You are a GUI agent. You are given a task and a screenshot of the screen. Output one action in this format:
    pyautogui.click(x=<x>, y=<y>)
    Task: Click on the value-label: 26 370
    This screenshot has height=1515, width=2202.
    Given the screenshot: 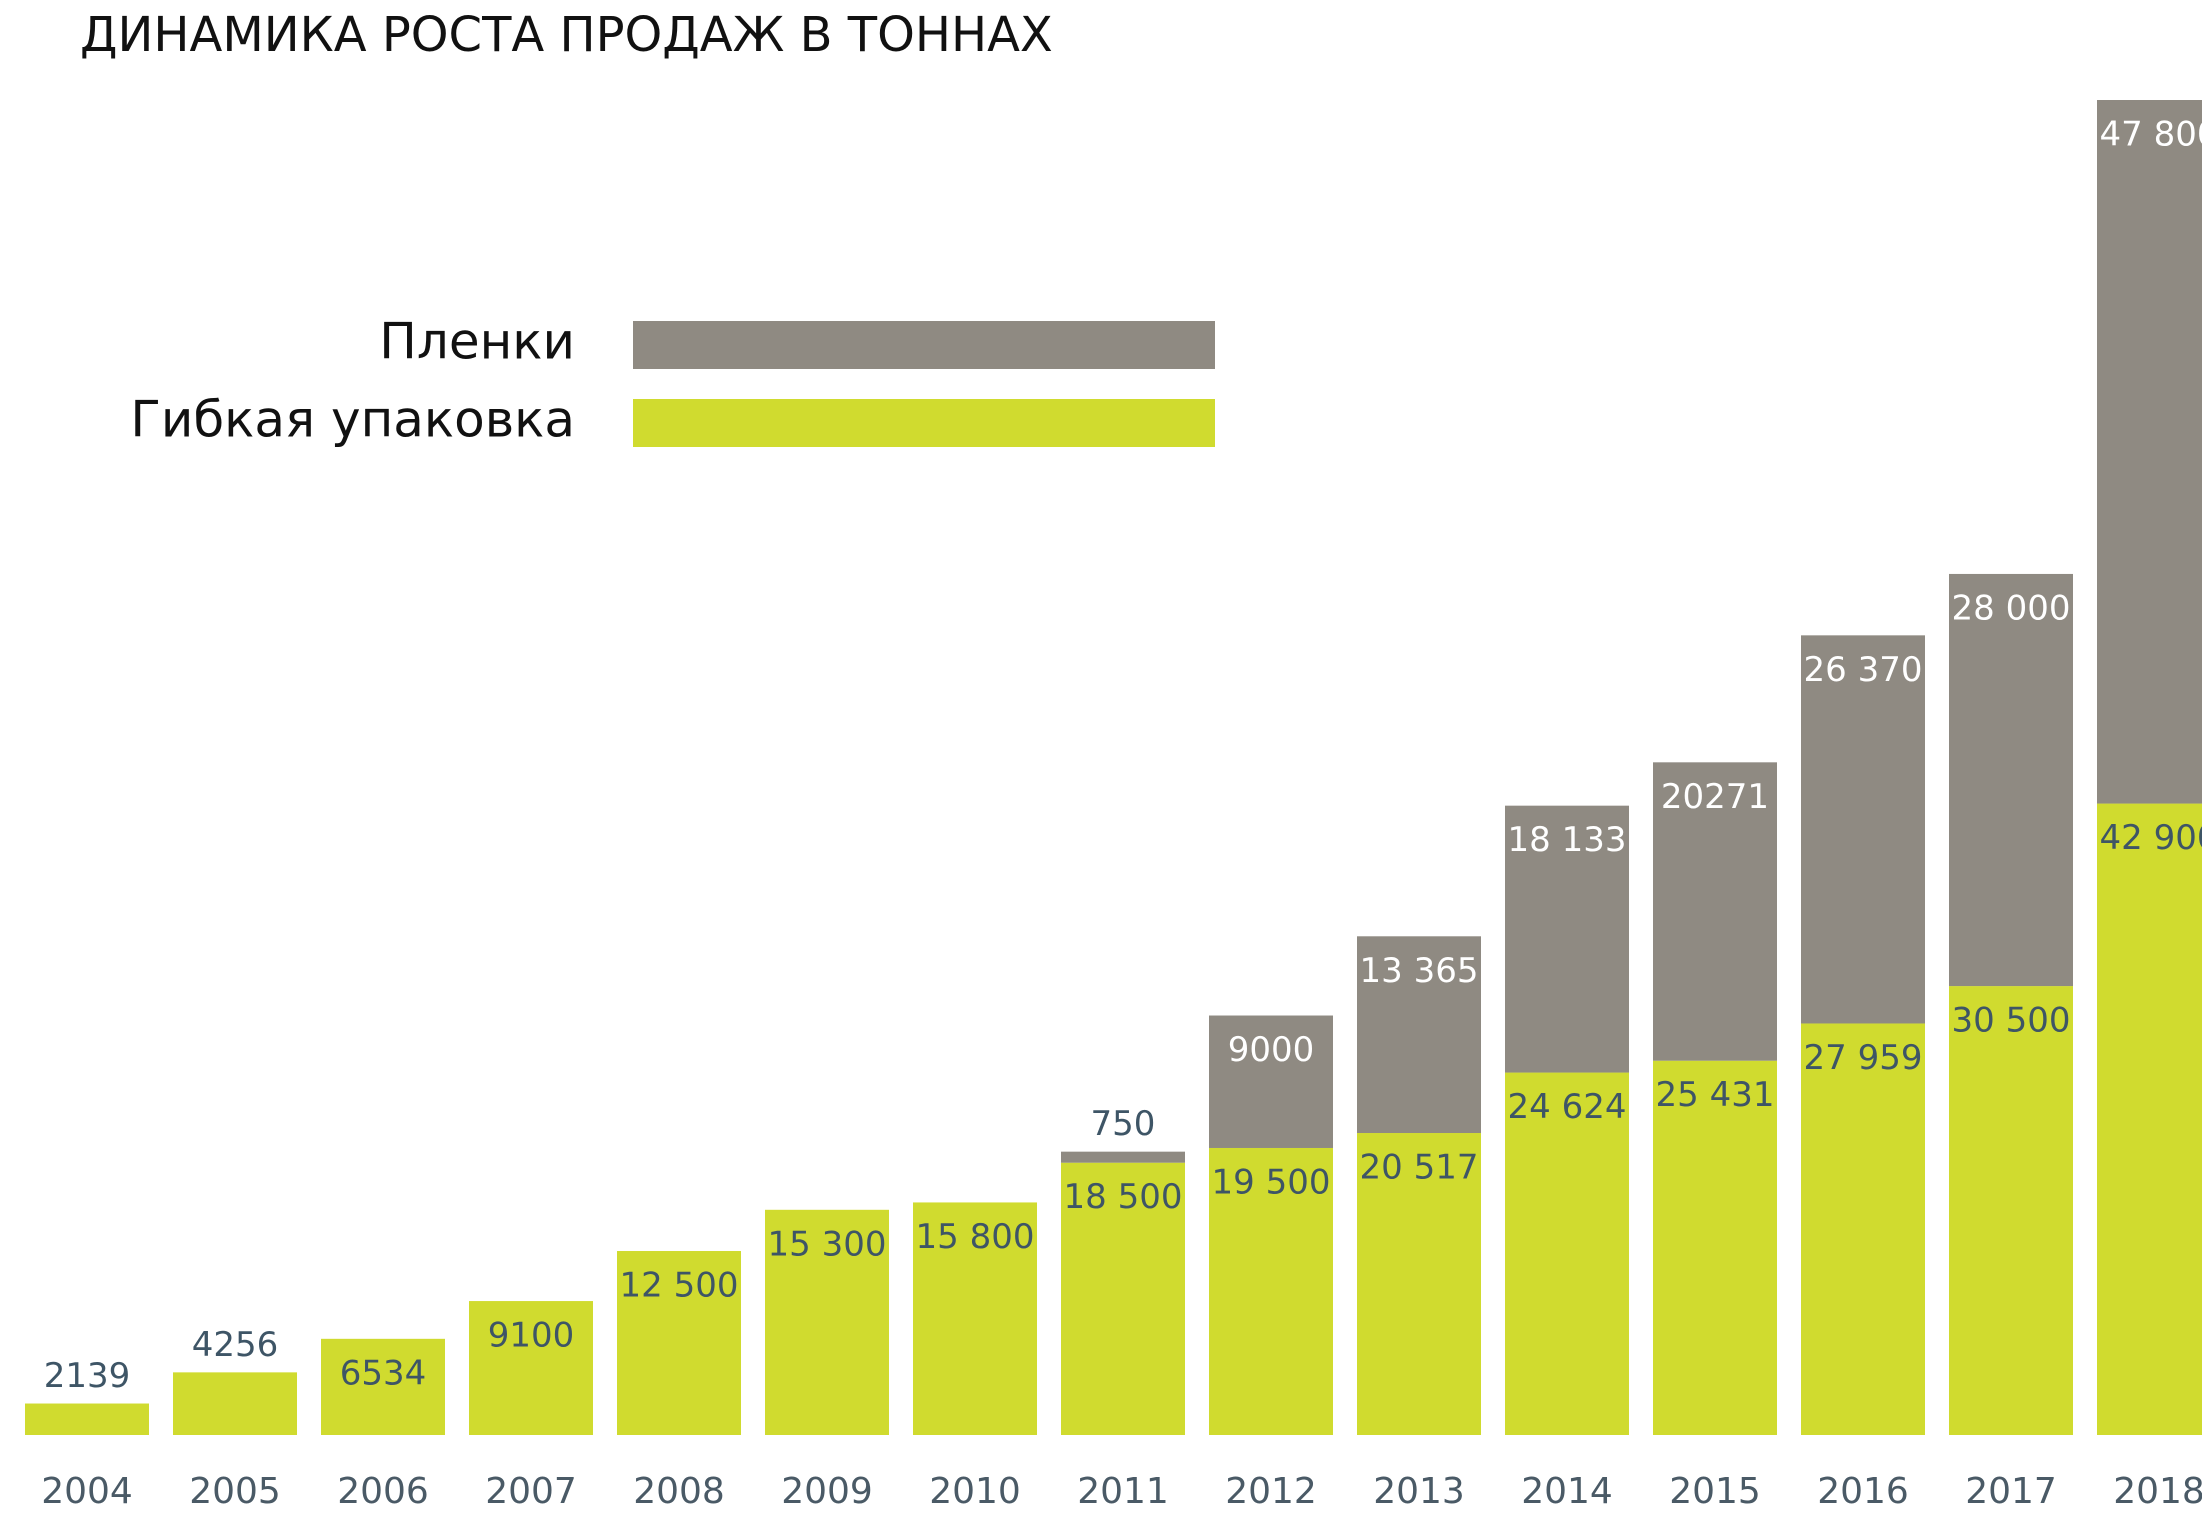 What is the action you would take?
    pyautogui.click(x=1863, y=670)
    